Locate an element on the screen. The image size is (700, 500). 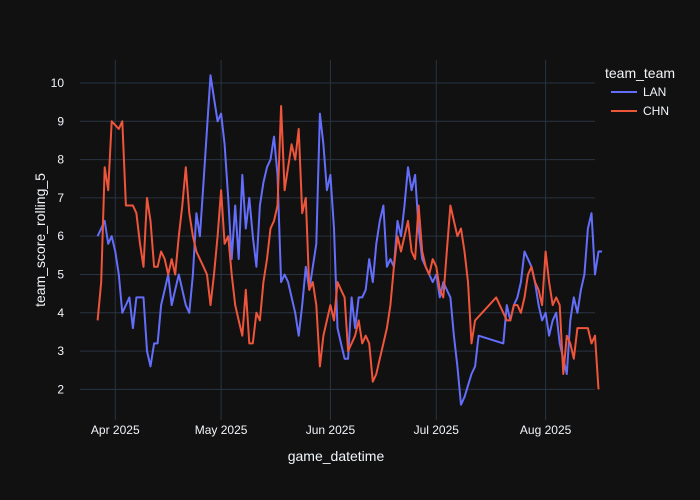
x-tick-label: Jul 2025 is located at coordinates (437, 430).